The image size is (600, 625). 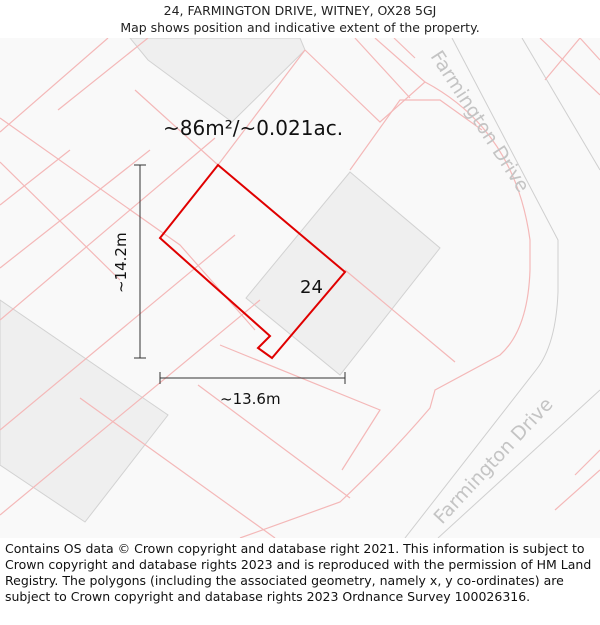 What do you see at coordinates (300, 10) in the screenshot?
I see `property-address-title: 24, FARMINGTON DRIVE, WITNEY, OX28 5GJ` at bounding box center [300, 10].